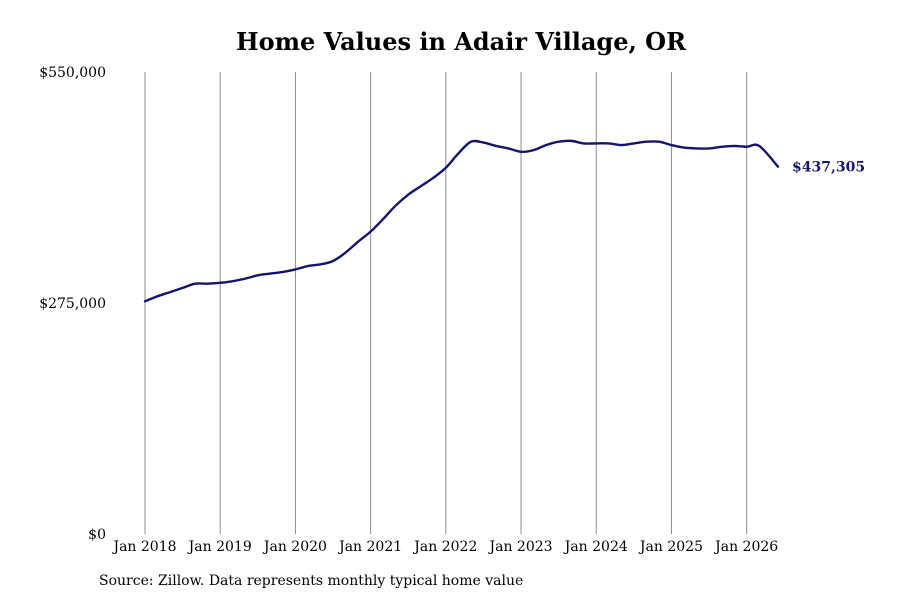 This screenshot has height=600, width=900. Describe the element at coordinates (670, 547) in the screenshot. I see `x-tick-label: Jan 2025` at that location.